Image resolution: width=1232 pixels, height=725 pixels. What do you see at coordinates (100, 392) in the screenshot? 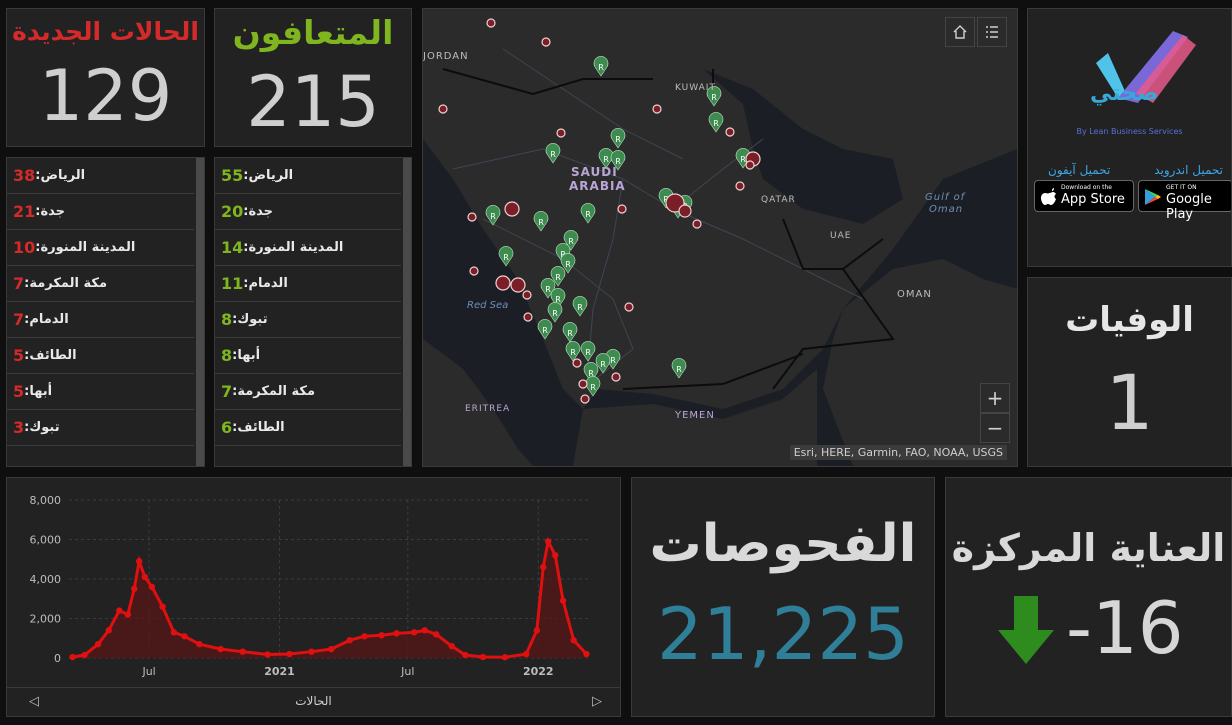
I see `new-cases-row: أبها: 5` at bounding box center [100, 392].